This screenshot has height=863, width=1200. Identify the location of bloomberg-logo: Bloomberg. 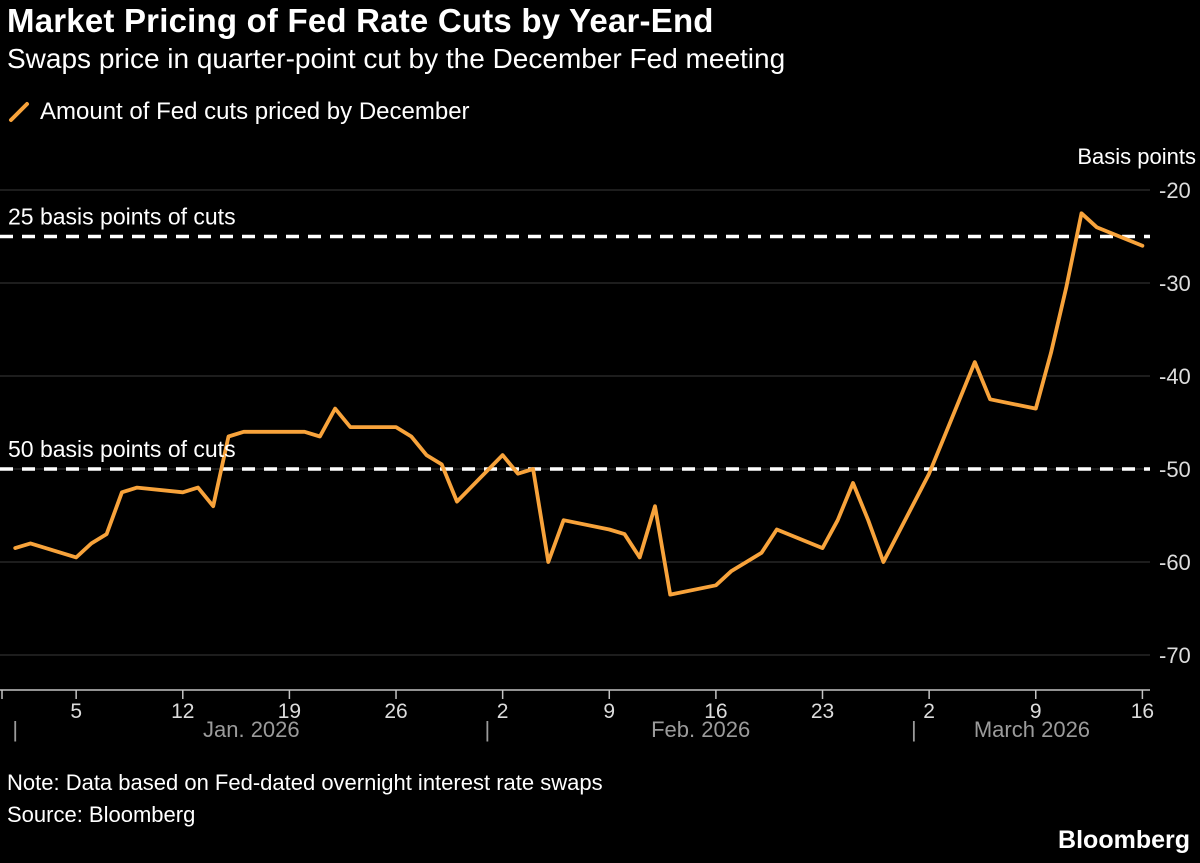
(1124, 840).